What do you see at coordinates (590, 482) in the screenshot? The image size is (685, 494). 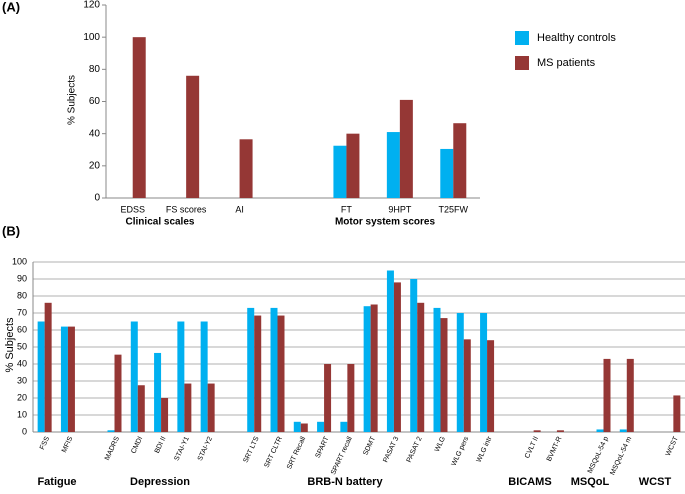 I see `group-label: MSQoL` at bounding box center [590, 482].